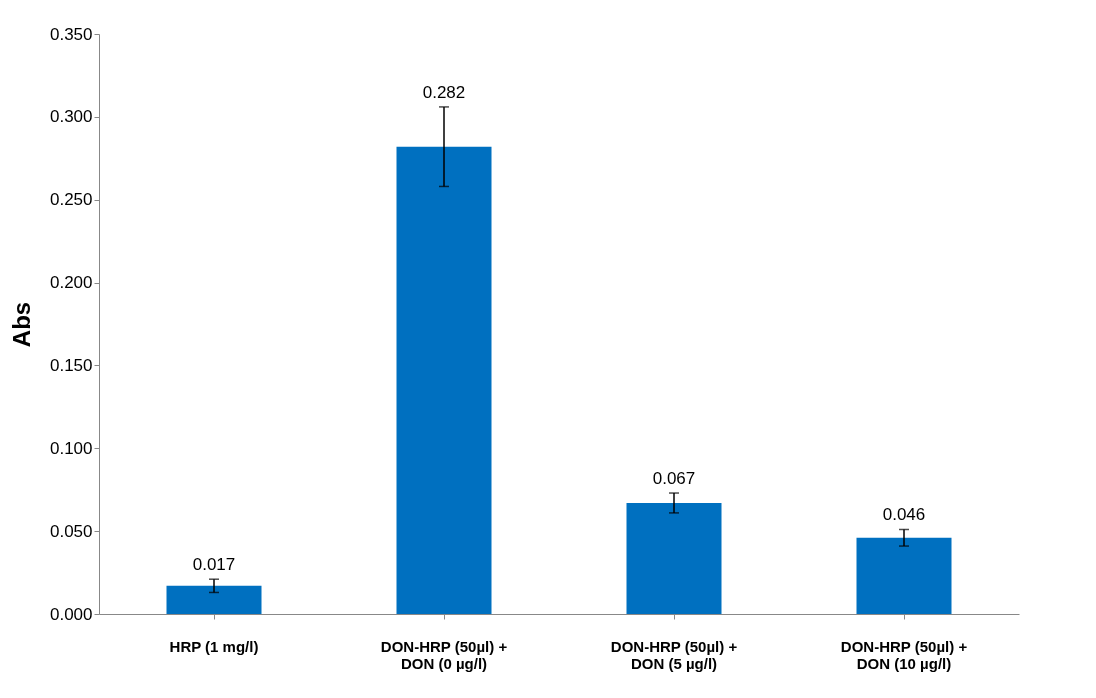 This screenshot has width=1096, height=698. What do you see at coordinates (71, 614) in the screenshot?
I see `y-tick-label: 0.000` at bounding box center [71, 614].